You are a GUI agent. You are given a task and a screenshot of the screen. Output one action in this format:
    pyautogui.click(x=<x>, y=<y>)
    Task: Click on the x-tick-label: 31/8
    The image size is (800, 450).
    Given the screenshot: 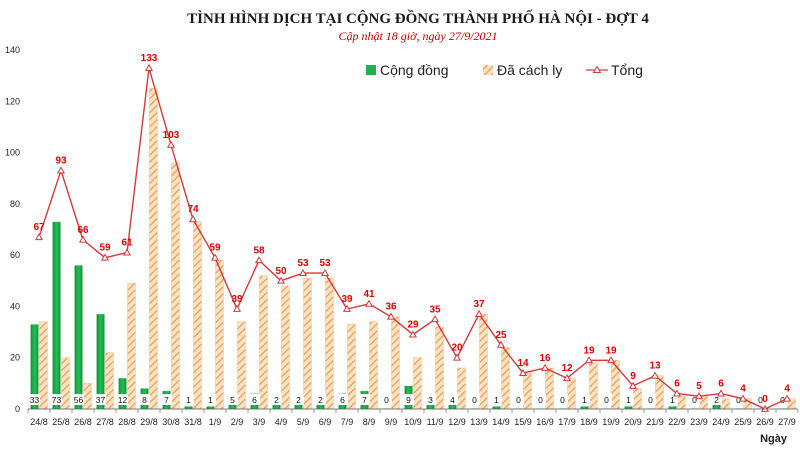 What is the action you would take?
    pyautogui.click(x=193, y=422)
    